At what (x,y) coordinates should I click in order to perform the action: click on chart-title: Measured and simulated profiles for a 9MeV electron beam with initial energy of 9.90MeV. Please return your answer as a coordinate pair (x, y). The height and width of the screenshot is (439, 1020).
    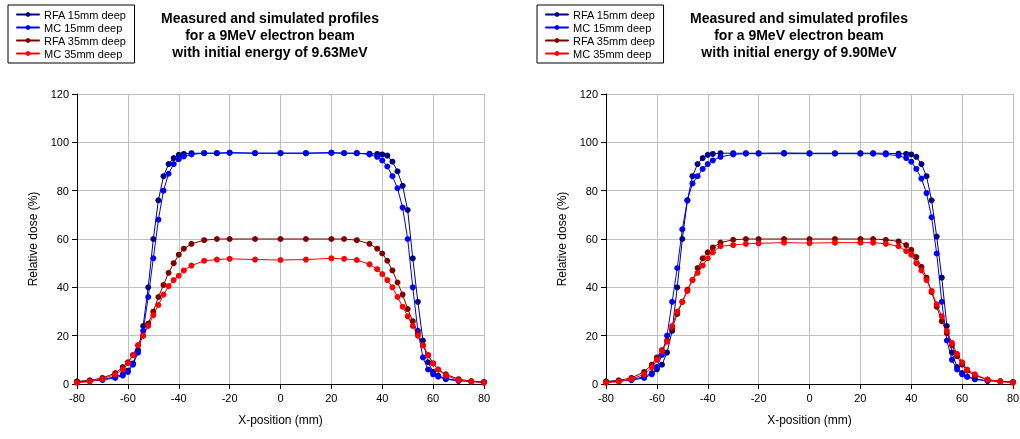
    Looking at the image, I should click on (799, 34).